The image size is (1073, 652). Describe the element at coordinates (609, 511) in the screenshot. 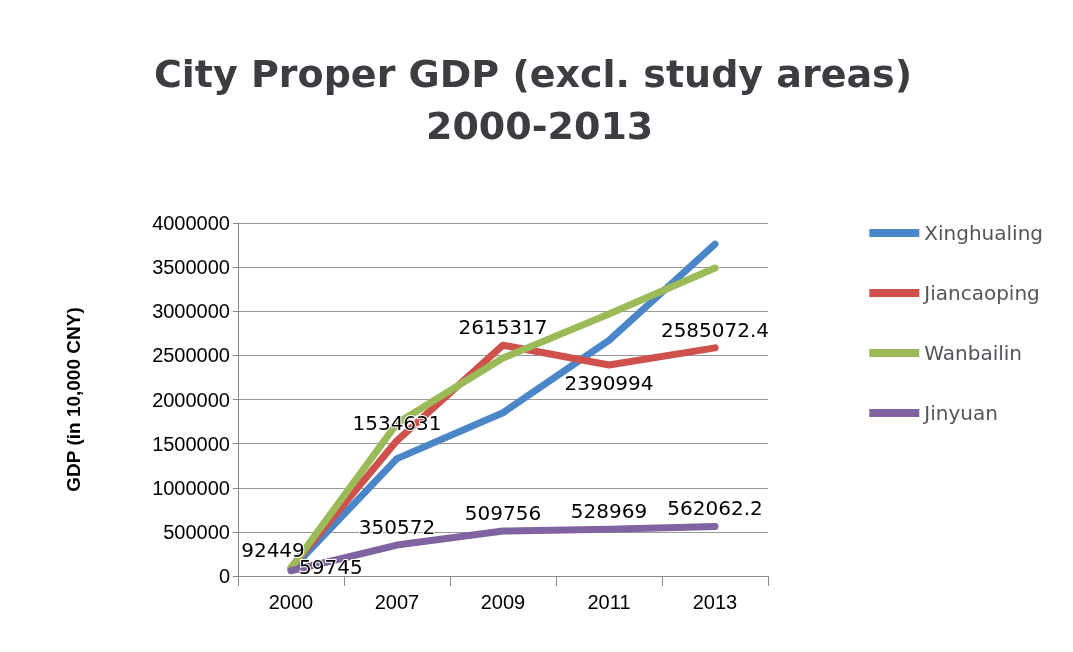

I see `data-label: 528969` at that location.